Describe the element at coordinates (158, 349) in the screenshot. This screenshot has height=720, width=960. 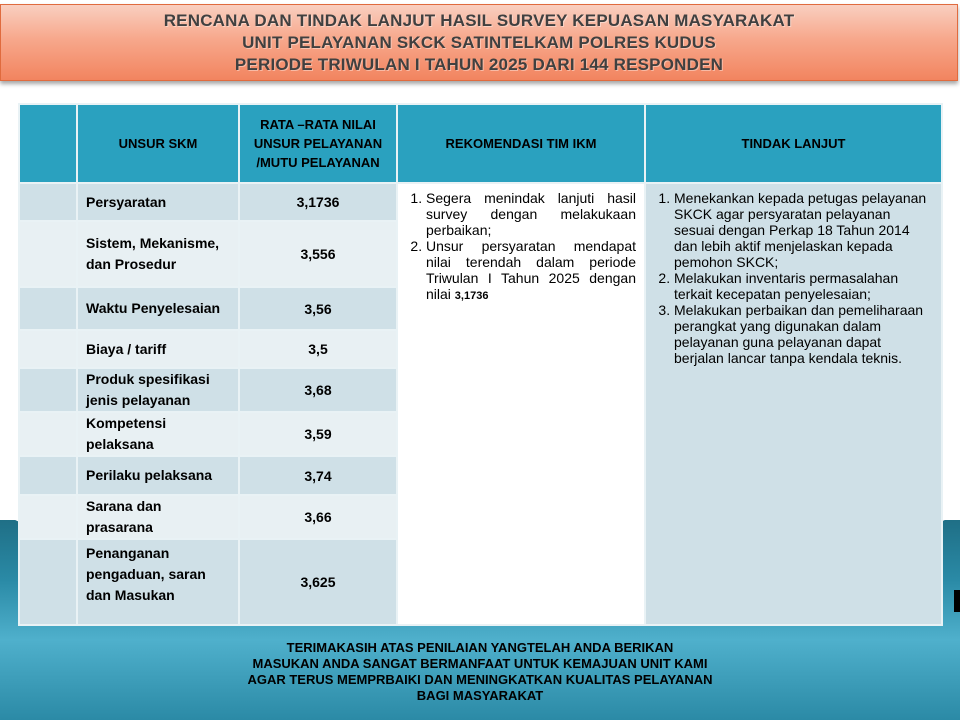
I see `unsur-cell: Biaya / tariff` at that location.